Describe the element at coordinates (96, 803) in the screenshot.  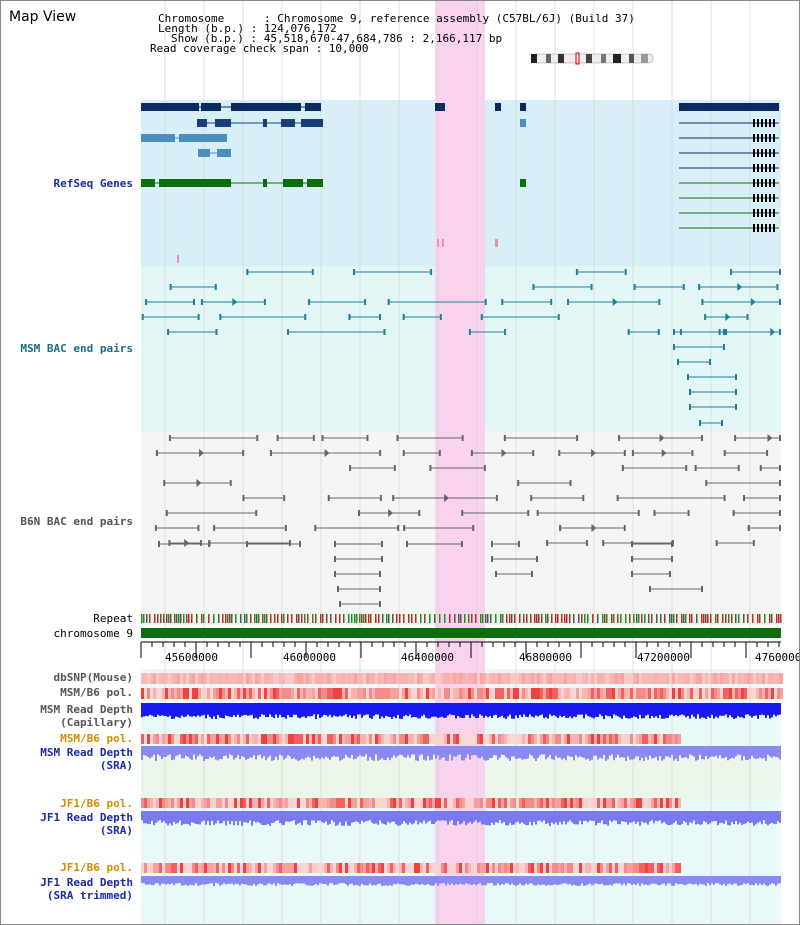
I see `track-label-jf1-b6-pol: JF1/B6 pol.` at that location.